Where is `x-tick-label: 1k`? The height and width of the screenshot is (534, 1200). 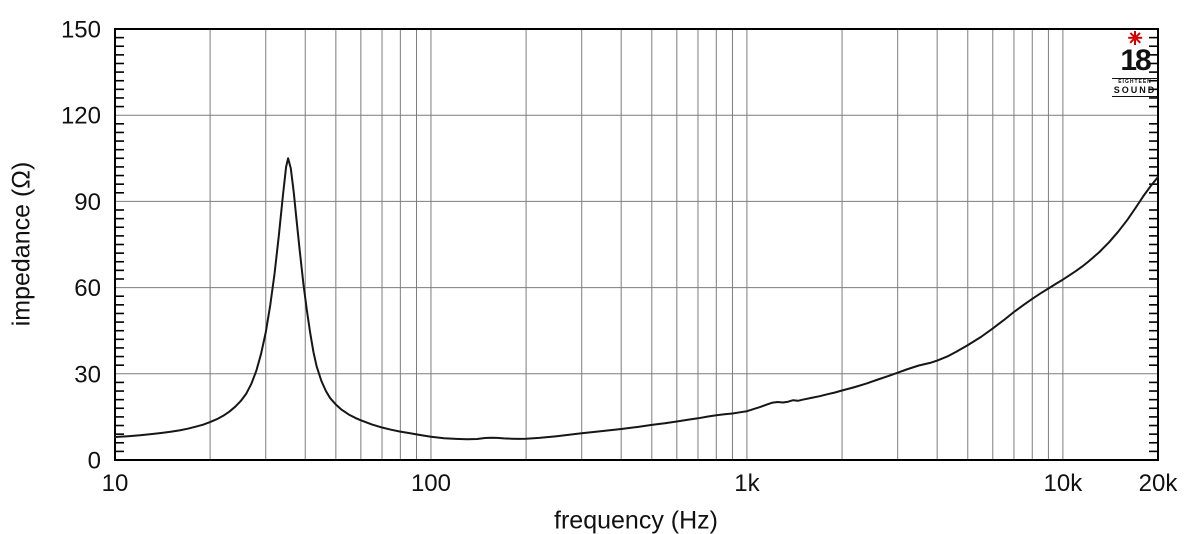 x-tick-label: 1k is located at coordinates (747, 483).